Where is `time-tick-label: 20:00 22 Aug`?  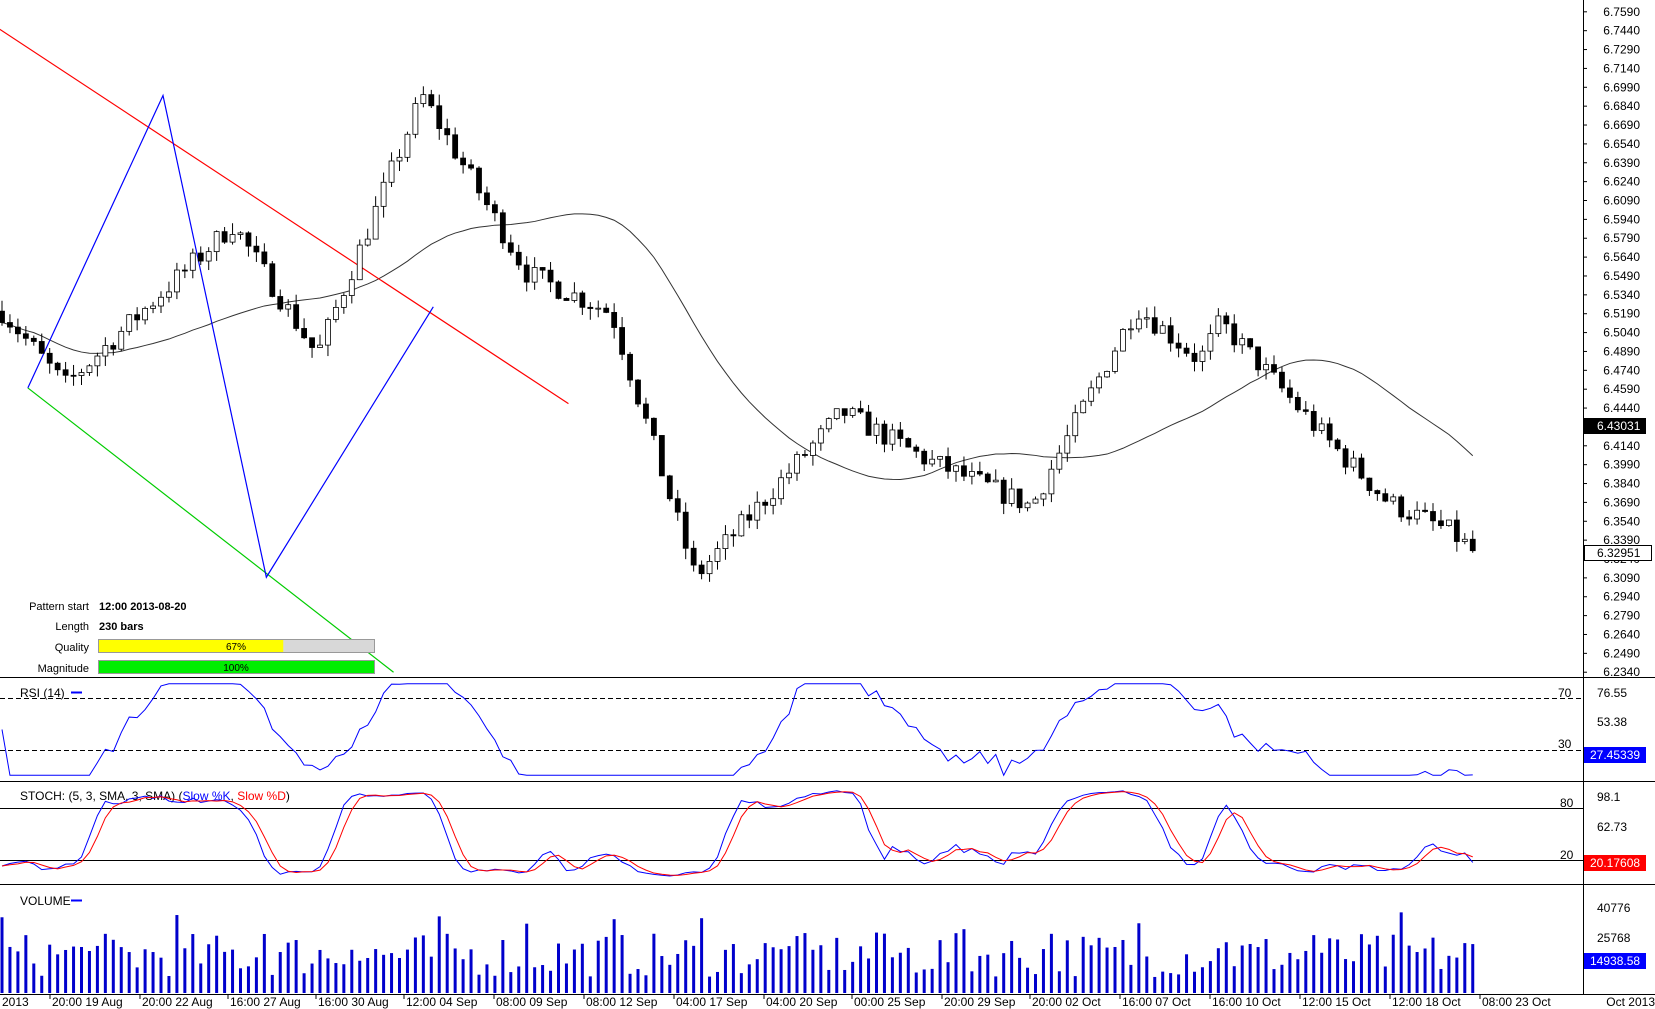
time-tick-label: 20:00 22 Aug is located at coordinates (177, 1002).